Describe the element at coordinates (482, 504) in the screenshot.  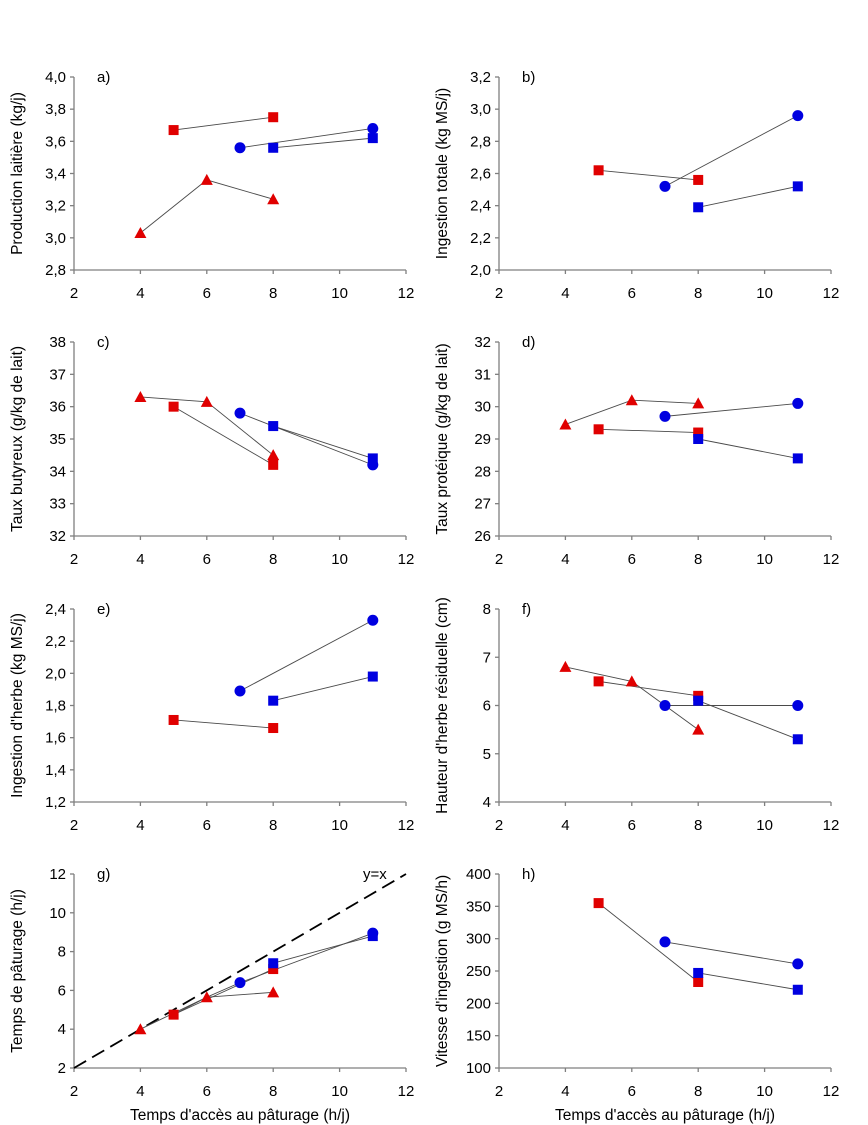
I see `y-tick-label: 27` at that location.